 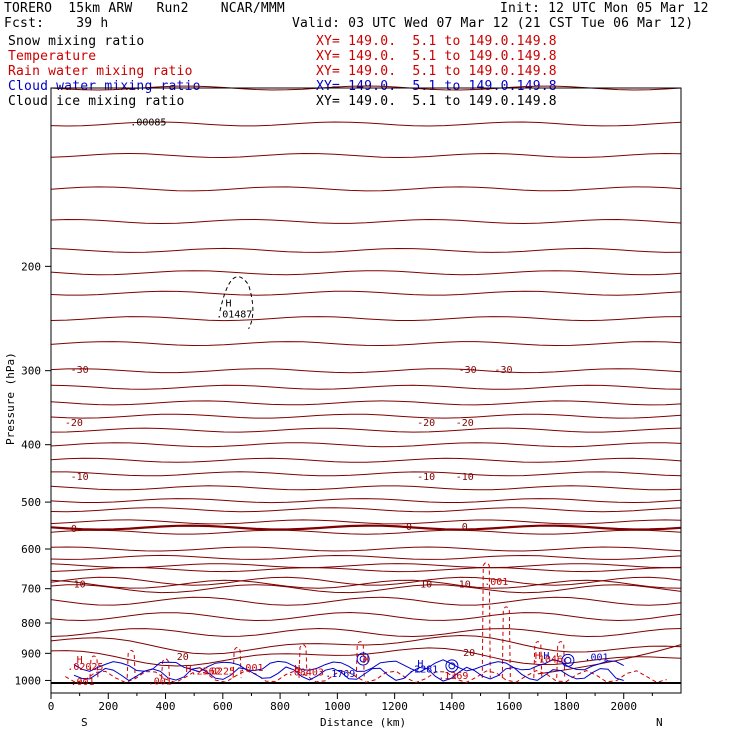 I want to click on model-run-line: TORERO 15km ARW Run2 NCAR/MMM, so click(x=144, y=8).